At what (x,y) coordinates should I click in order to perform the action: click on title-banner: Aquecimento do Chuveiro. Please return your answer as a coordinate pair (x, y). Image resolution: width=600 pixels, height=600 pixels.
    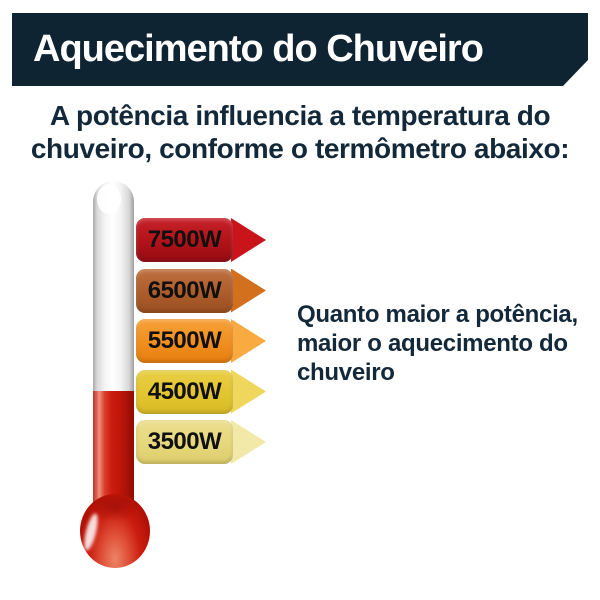
    Looking at the image, I should click on (300, 49).